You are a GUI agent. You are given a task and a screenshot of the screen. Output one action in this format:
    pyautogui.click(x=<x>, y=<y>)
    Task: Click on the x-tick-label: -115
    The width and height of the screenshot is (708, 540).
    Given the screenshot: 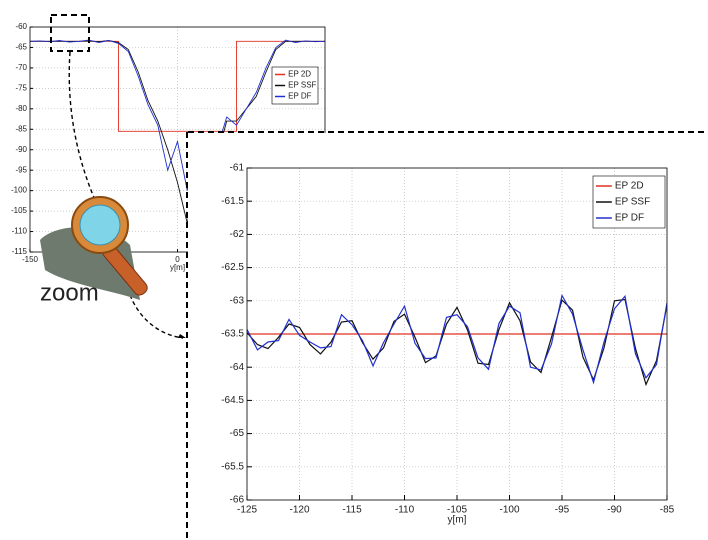 What is the action you would take?
    pyautogui.click(x=352, y=510)
    